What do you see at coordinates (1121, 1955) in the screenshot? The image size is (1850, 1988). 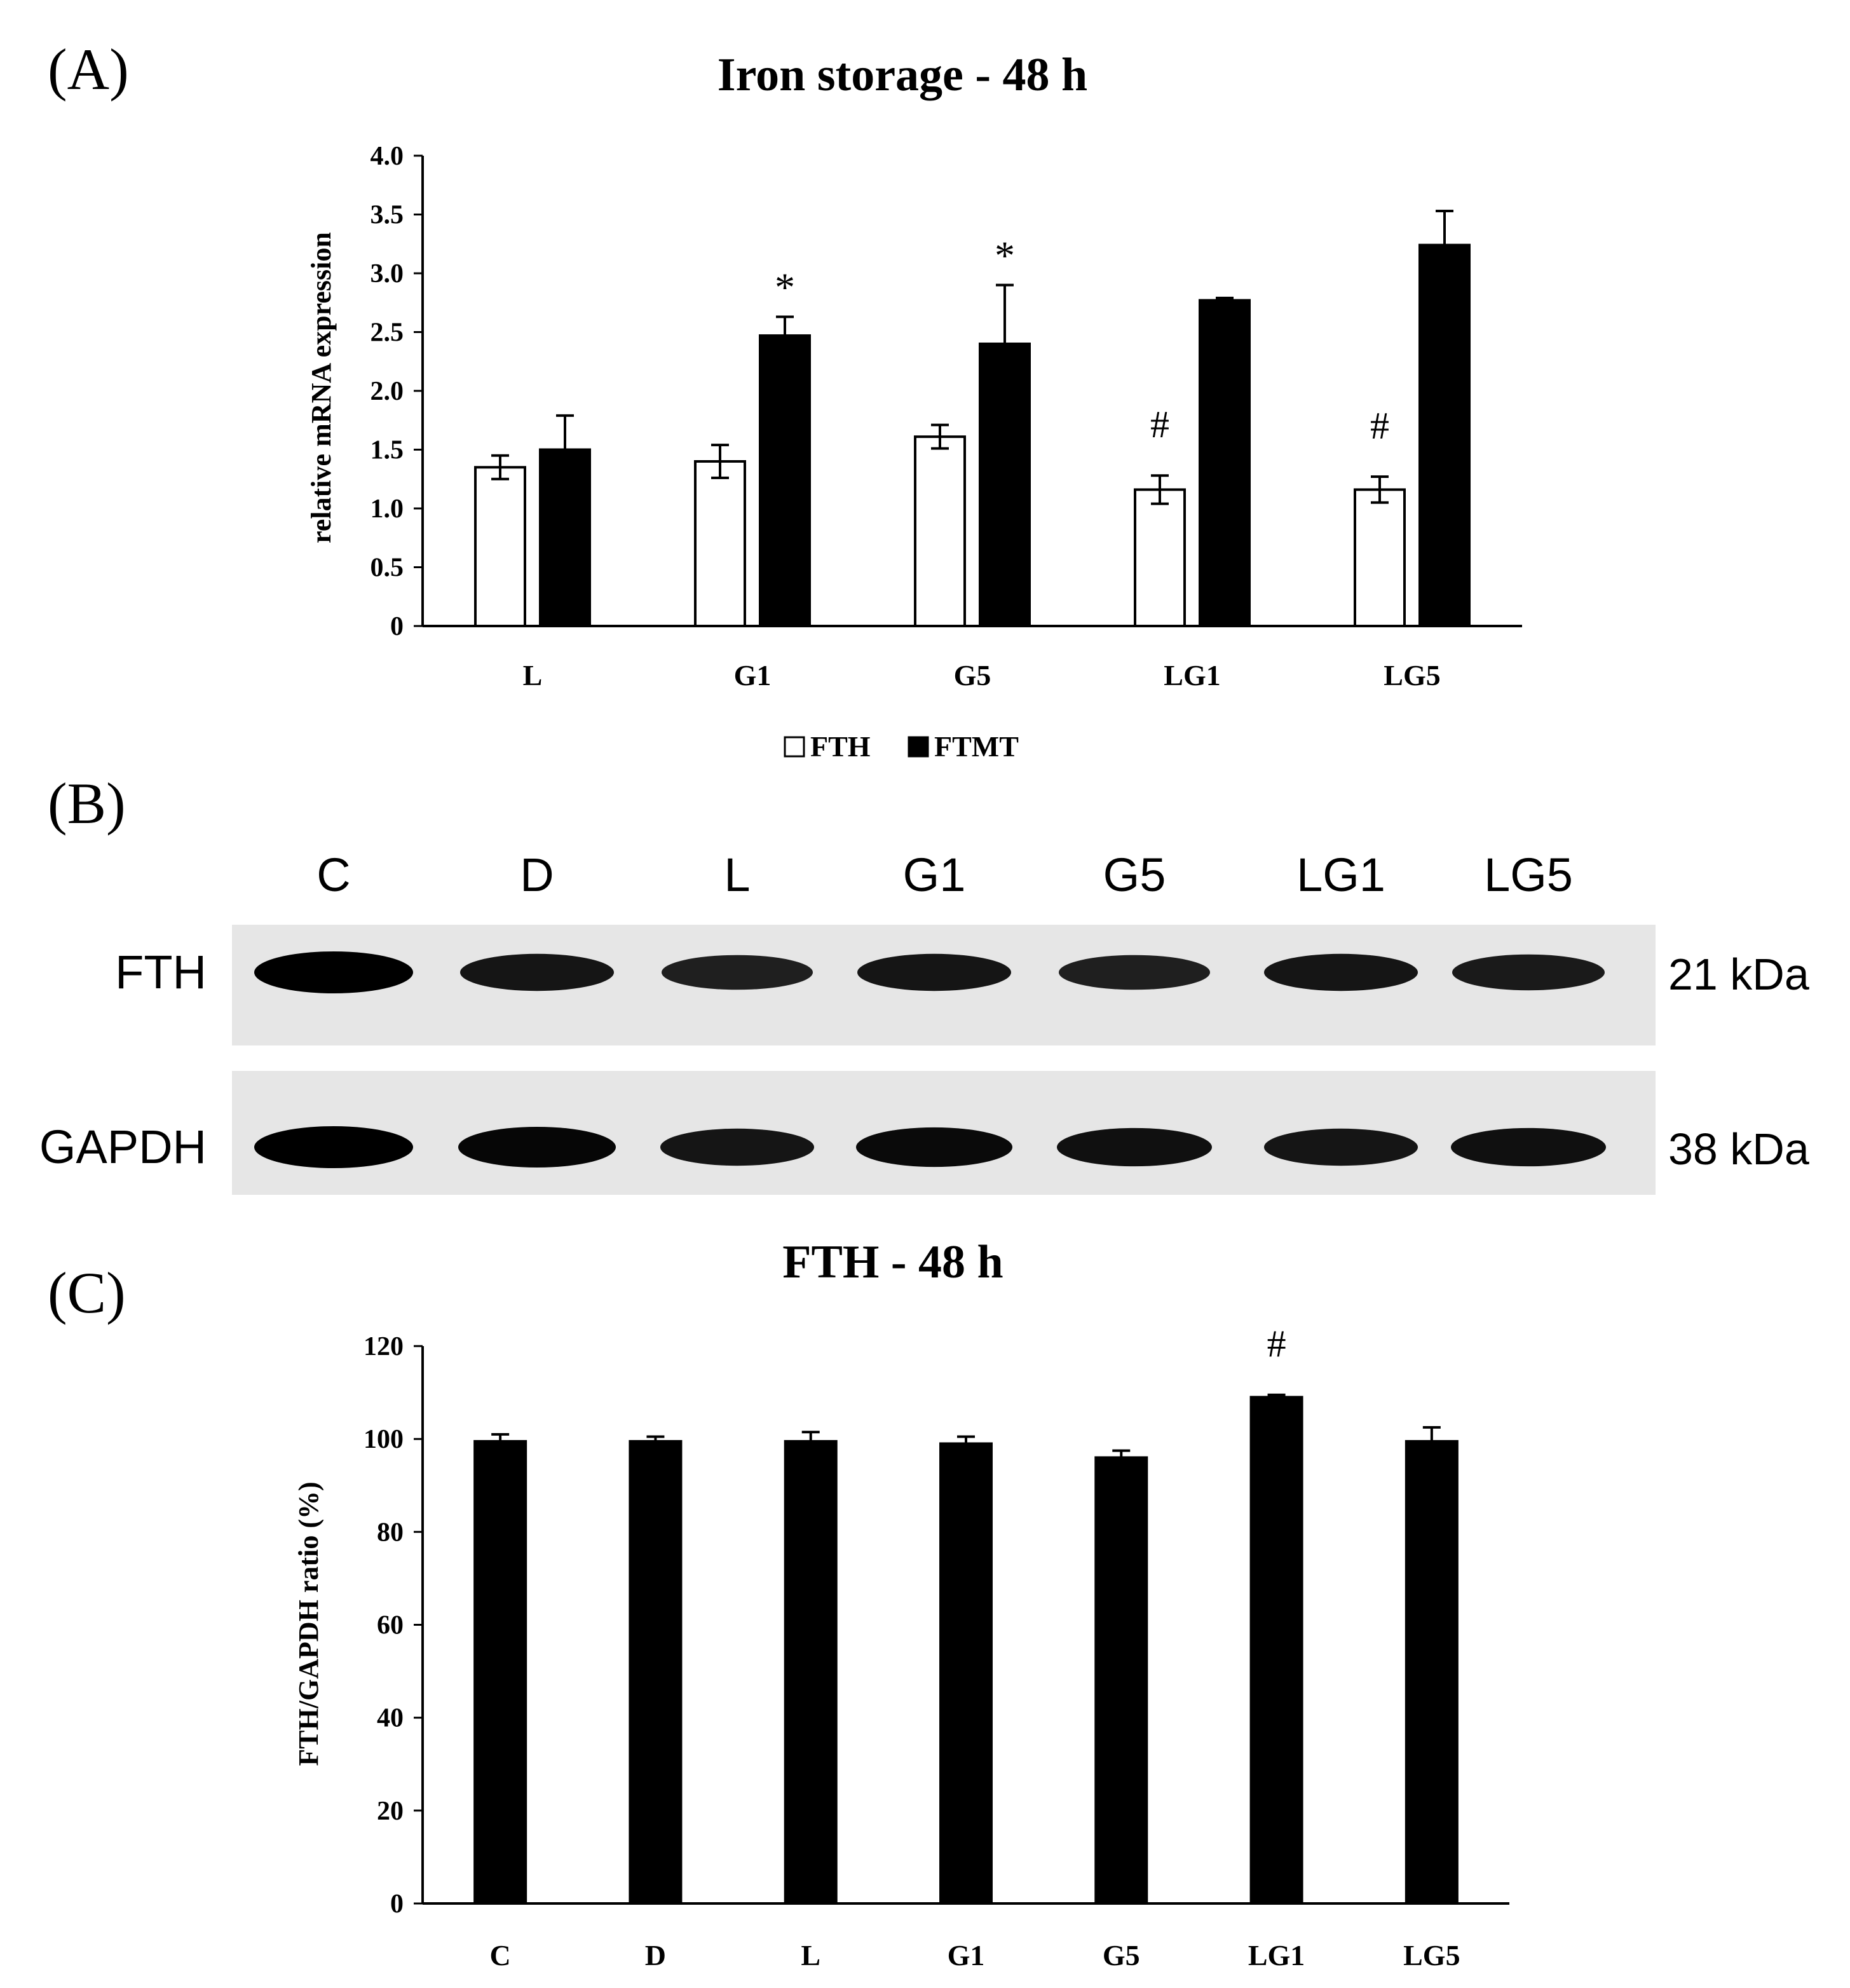 I see `chart-c-x-tick-label: G5` at bounding box center [1121, 1955].